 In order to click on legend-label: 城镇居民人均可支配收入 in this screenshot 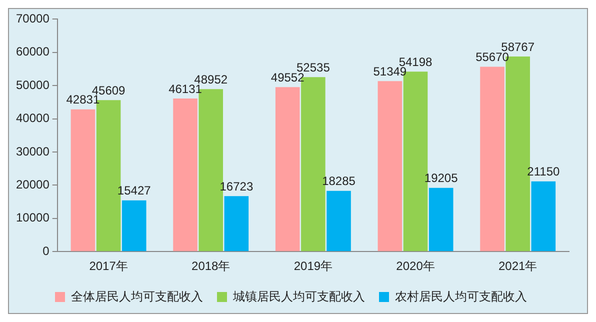, I will do `click(298, 296)`.